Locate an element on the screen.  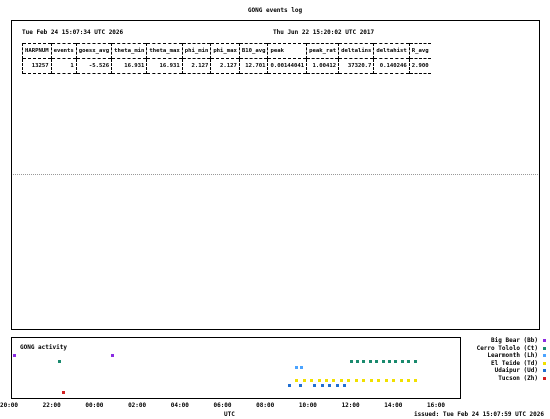
table-header-events: events is located at coordinates (63, 51).